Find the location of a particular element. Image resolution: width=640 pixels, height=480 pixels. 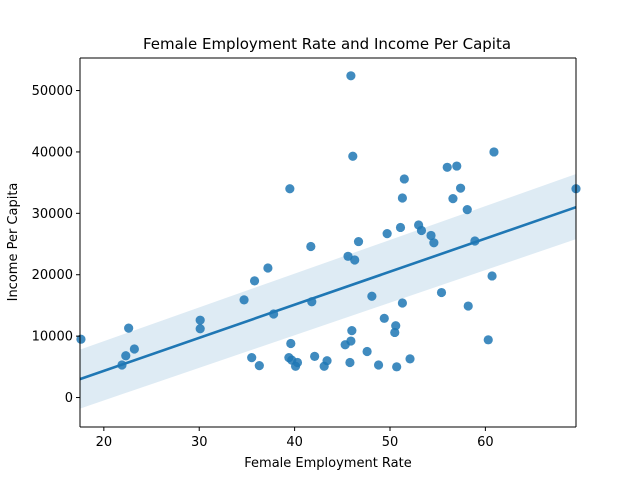

y-tick-label: 10000 is located at coordinates (52, 337).